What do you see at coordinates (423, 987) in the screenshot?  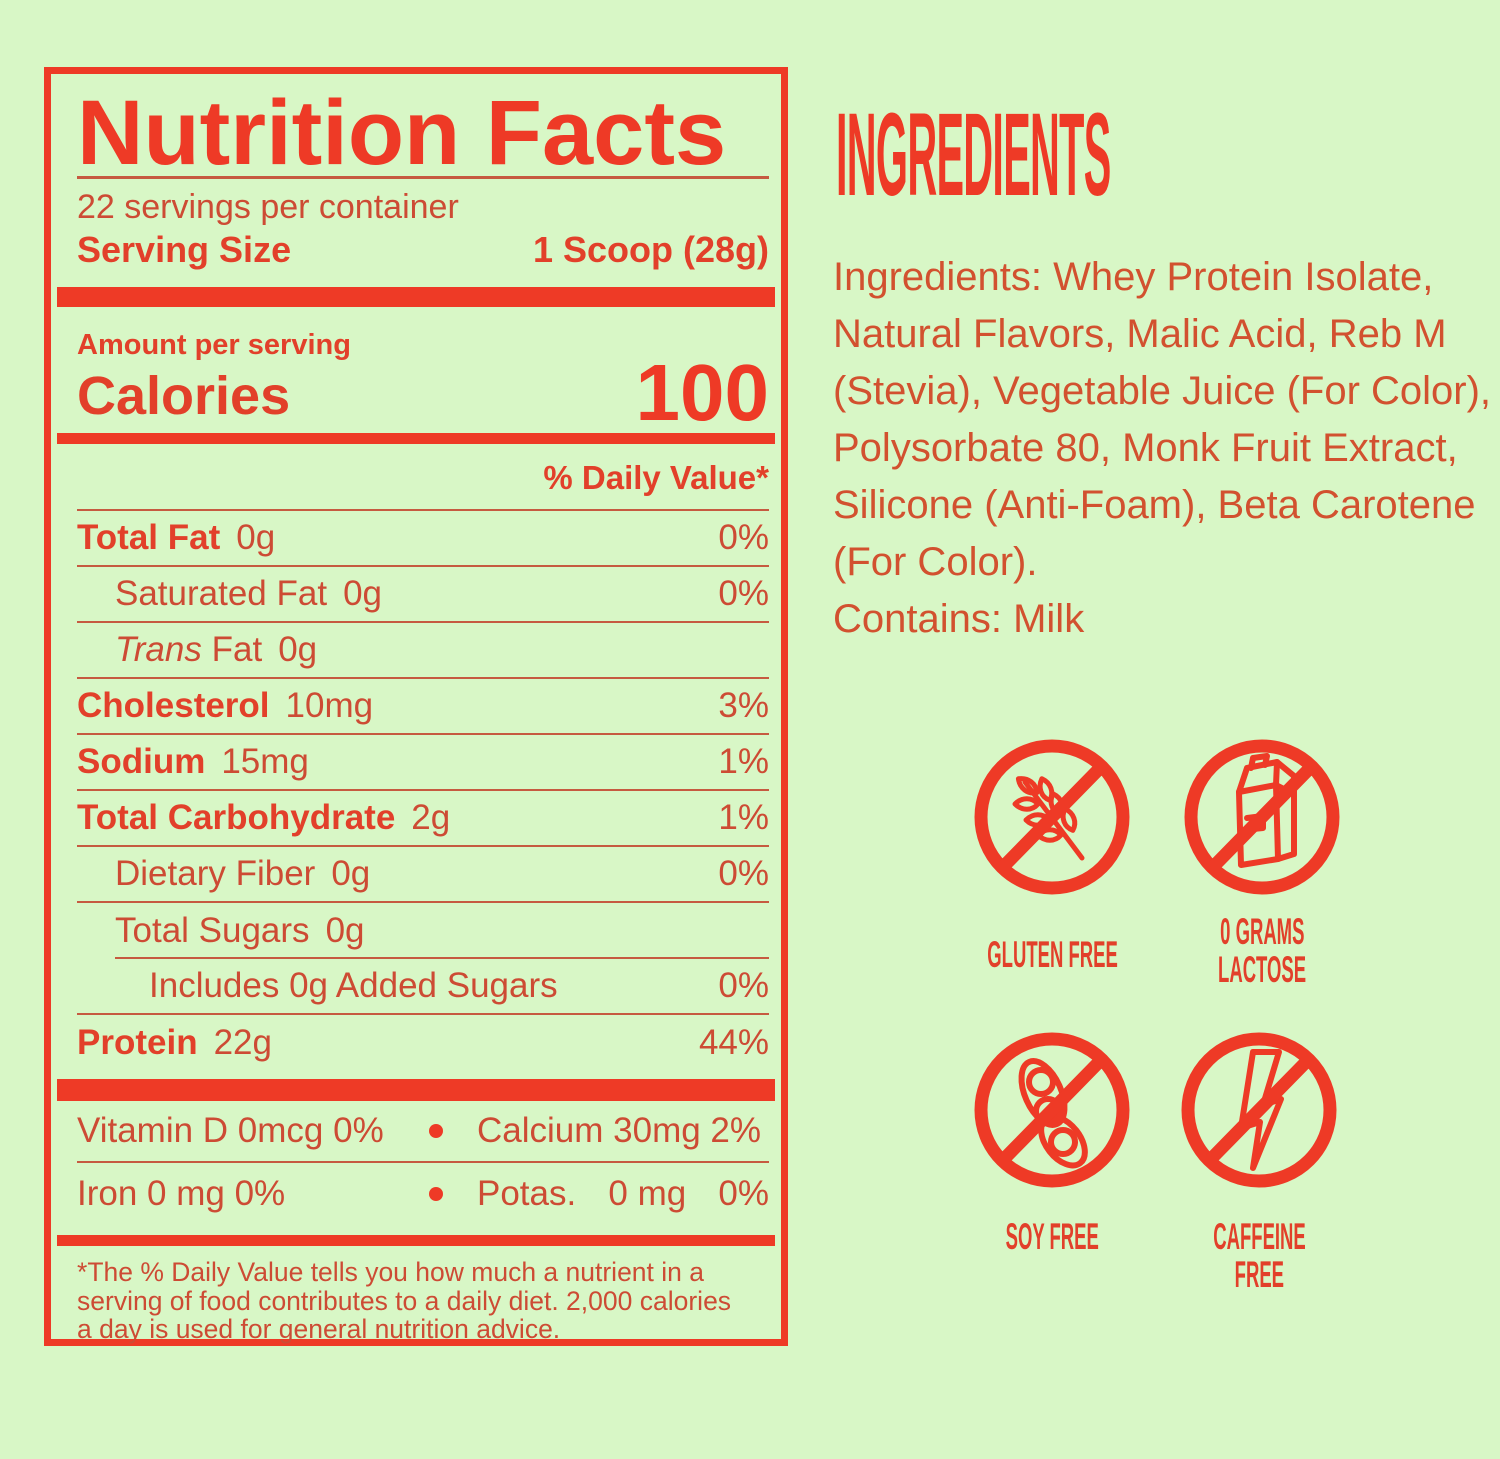 I see `nutrient-row-added-sugars: Includes 0g Added Sugars 0%` at bounding box center [423, 987].